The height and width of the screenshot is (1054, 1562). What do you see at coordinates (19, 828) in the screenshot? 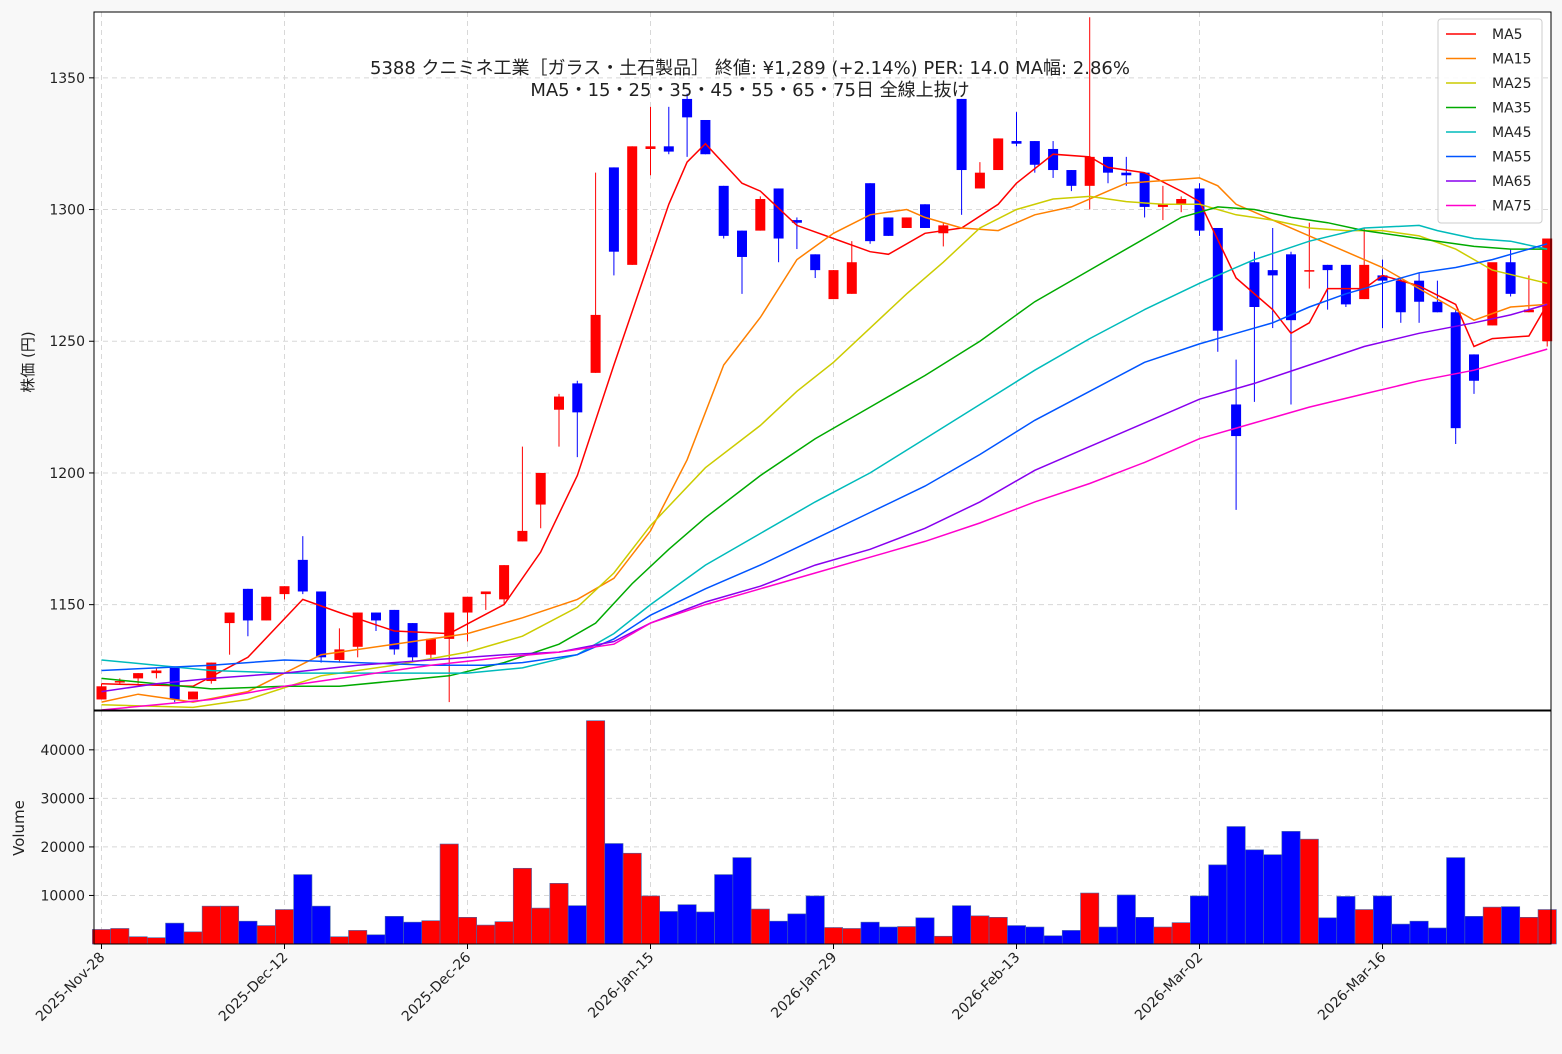
I see `volume-axis-label: Volume` at bounding box center [19, 828].